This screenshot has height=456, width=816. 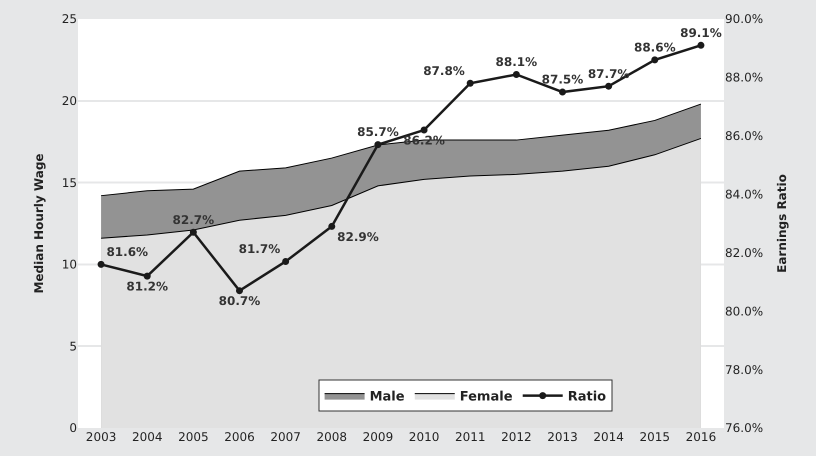 I want to click on x-tick-label: 2003, so click(x=101, y=437).